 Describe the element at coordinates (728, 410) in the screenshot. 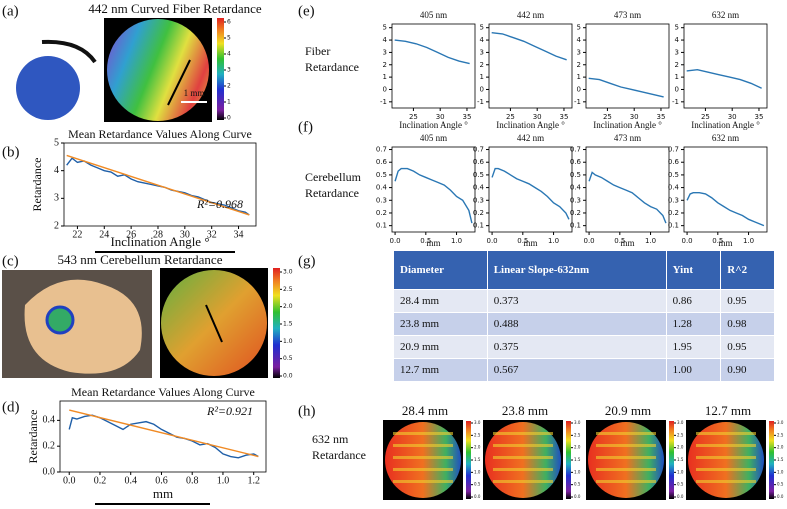

I see `image-title: 12.7 mm` at that location.